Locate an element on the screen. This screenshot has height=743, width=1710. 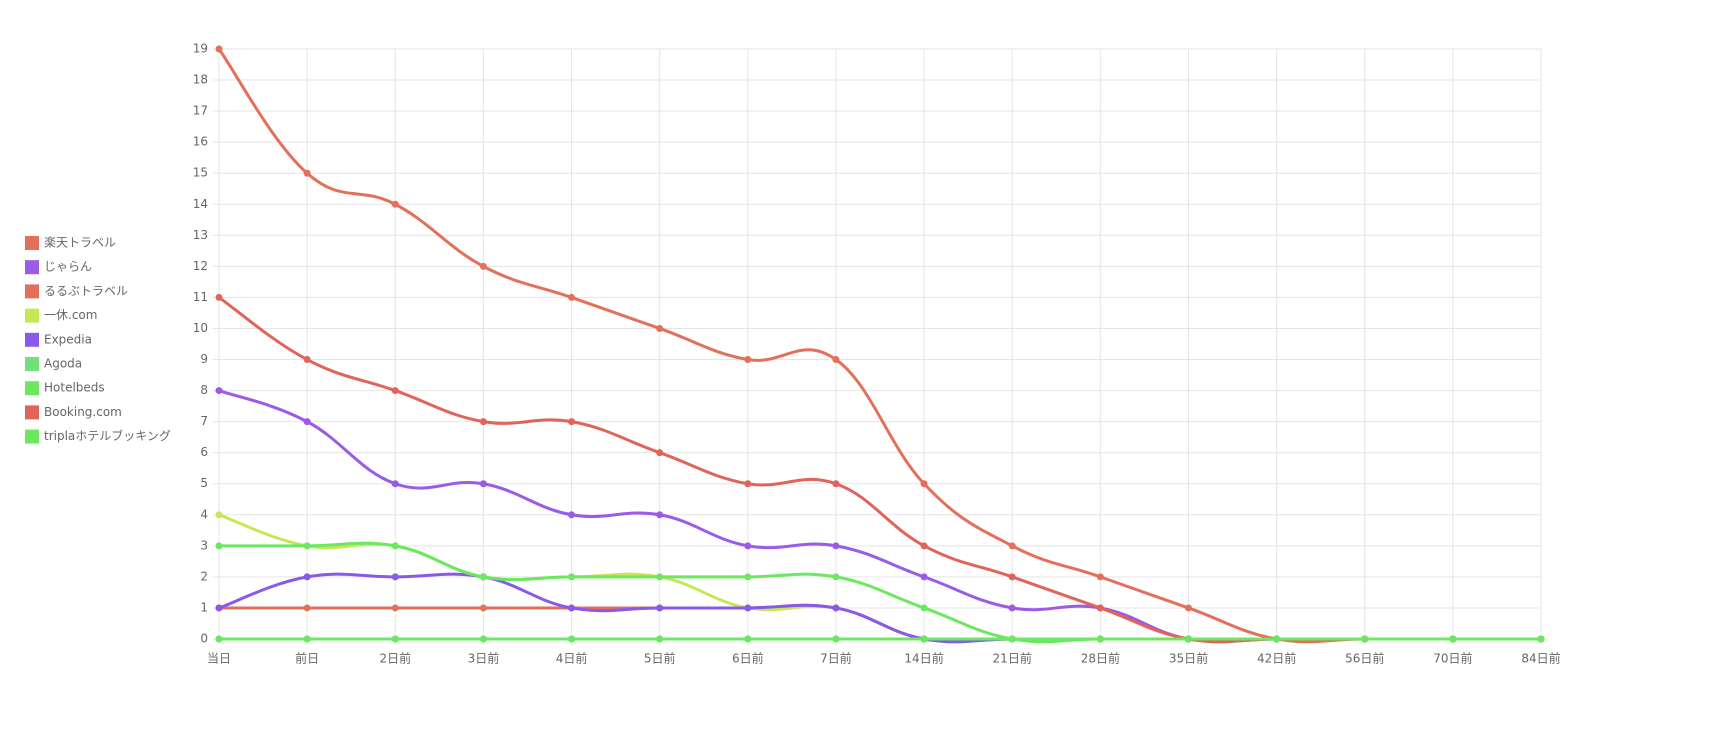
legend-label: 一休.com is located at coordinates (70, 315).